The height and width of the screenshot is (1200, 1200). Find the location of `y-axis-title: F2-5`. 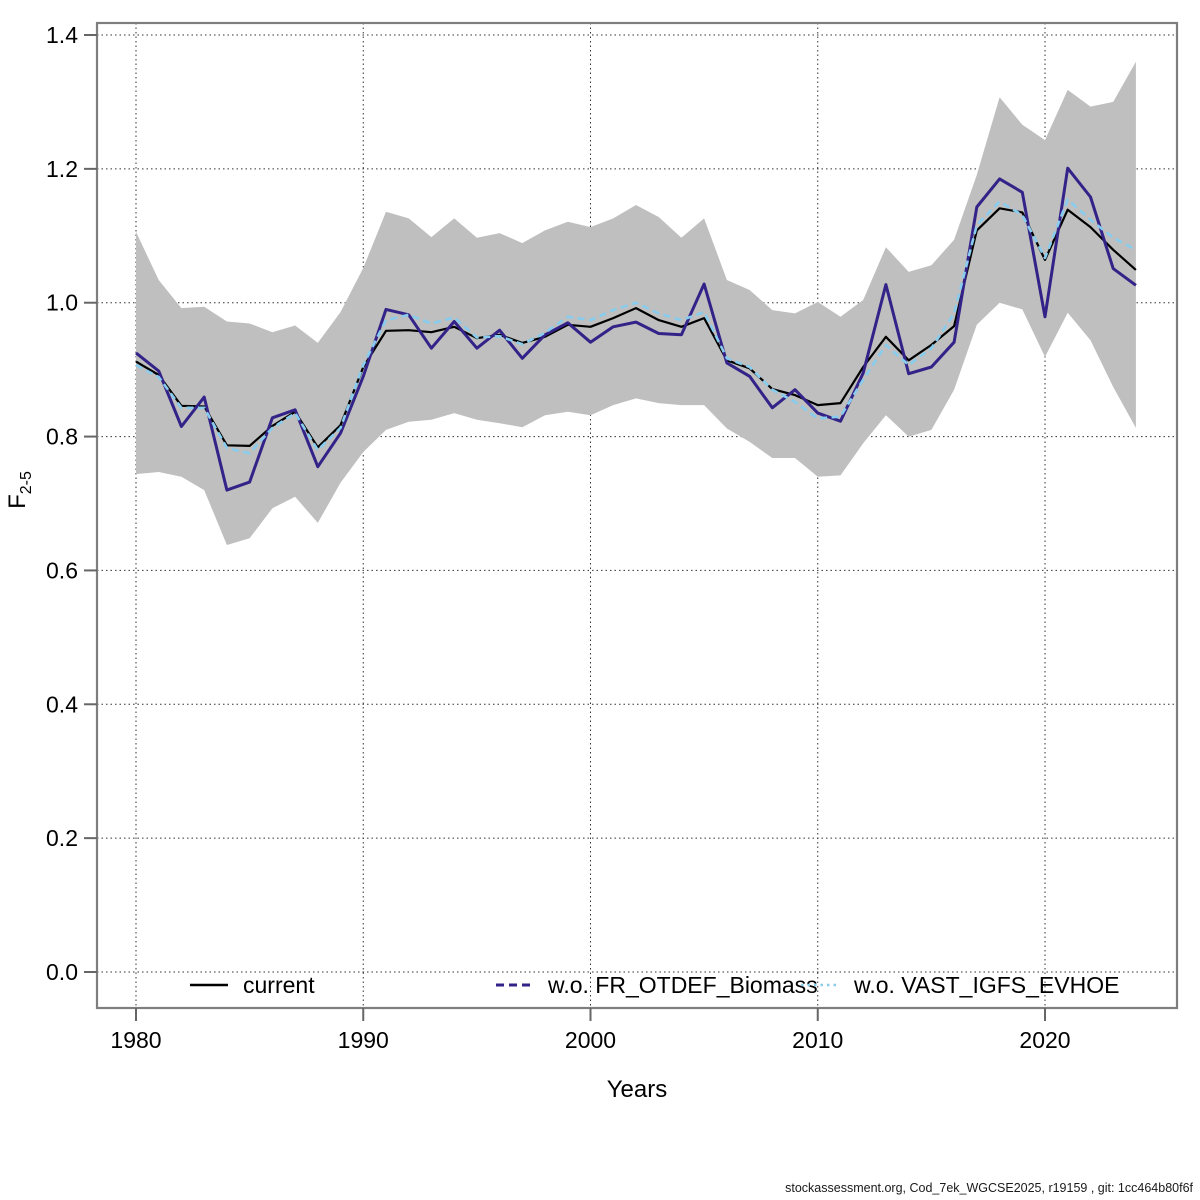

y-axis-title: F2-5 is located at coordinates (19, 490).